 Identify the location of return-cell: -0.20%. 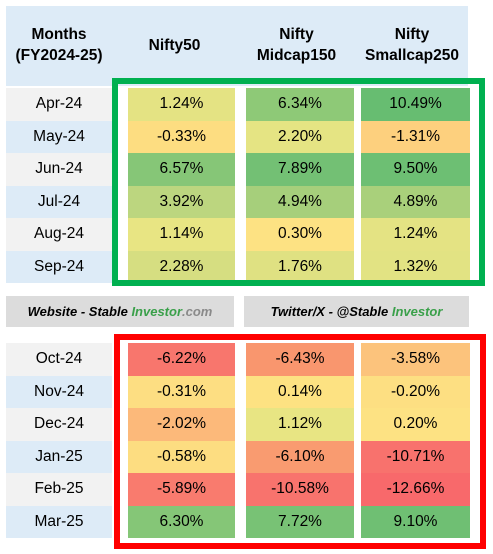
(415, 391).